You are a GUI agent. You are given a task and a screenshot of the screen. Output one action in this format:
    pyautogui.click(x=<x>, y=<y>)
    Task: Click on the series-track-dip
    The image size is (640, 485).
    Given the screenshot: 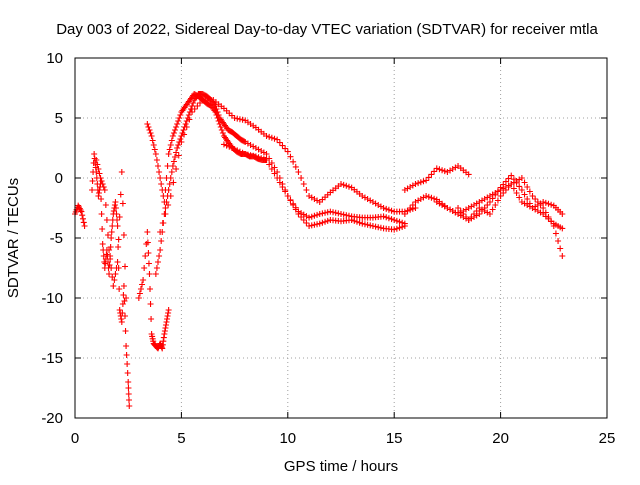 What is the action you would take?
    pyautogui.click(x=153, y=290)
    